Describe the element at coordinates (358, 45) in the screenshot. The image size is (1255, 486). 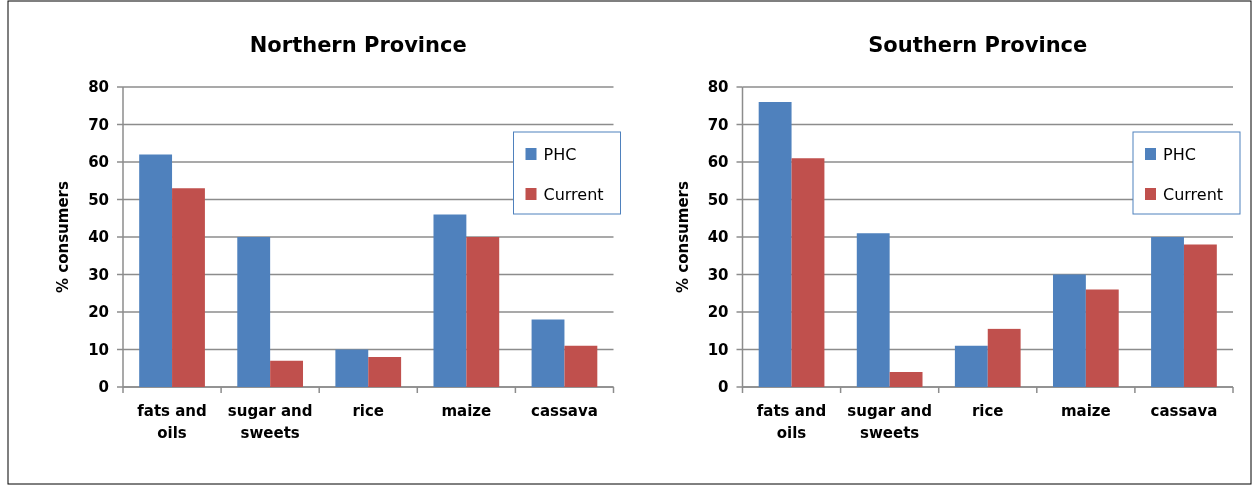
I see `chart-title: Northern Province` at that location.